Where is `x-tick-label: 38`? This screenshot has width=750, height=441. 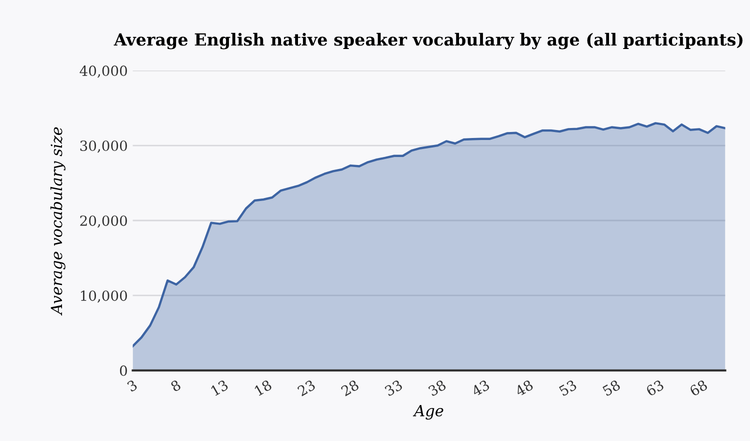
x-tick-label: 38 is located at coordinates (437, 387).